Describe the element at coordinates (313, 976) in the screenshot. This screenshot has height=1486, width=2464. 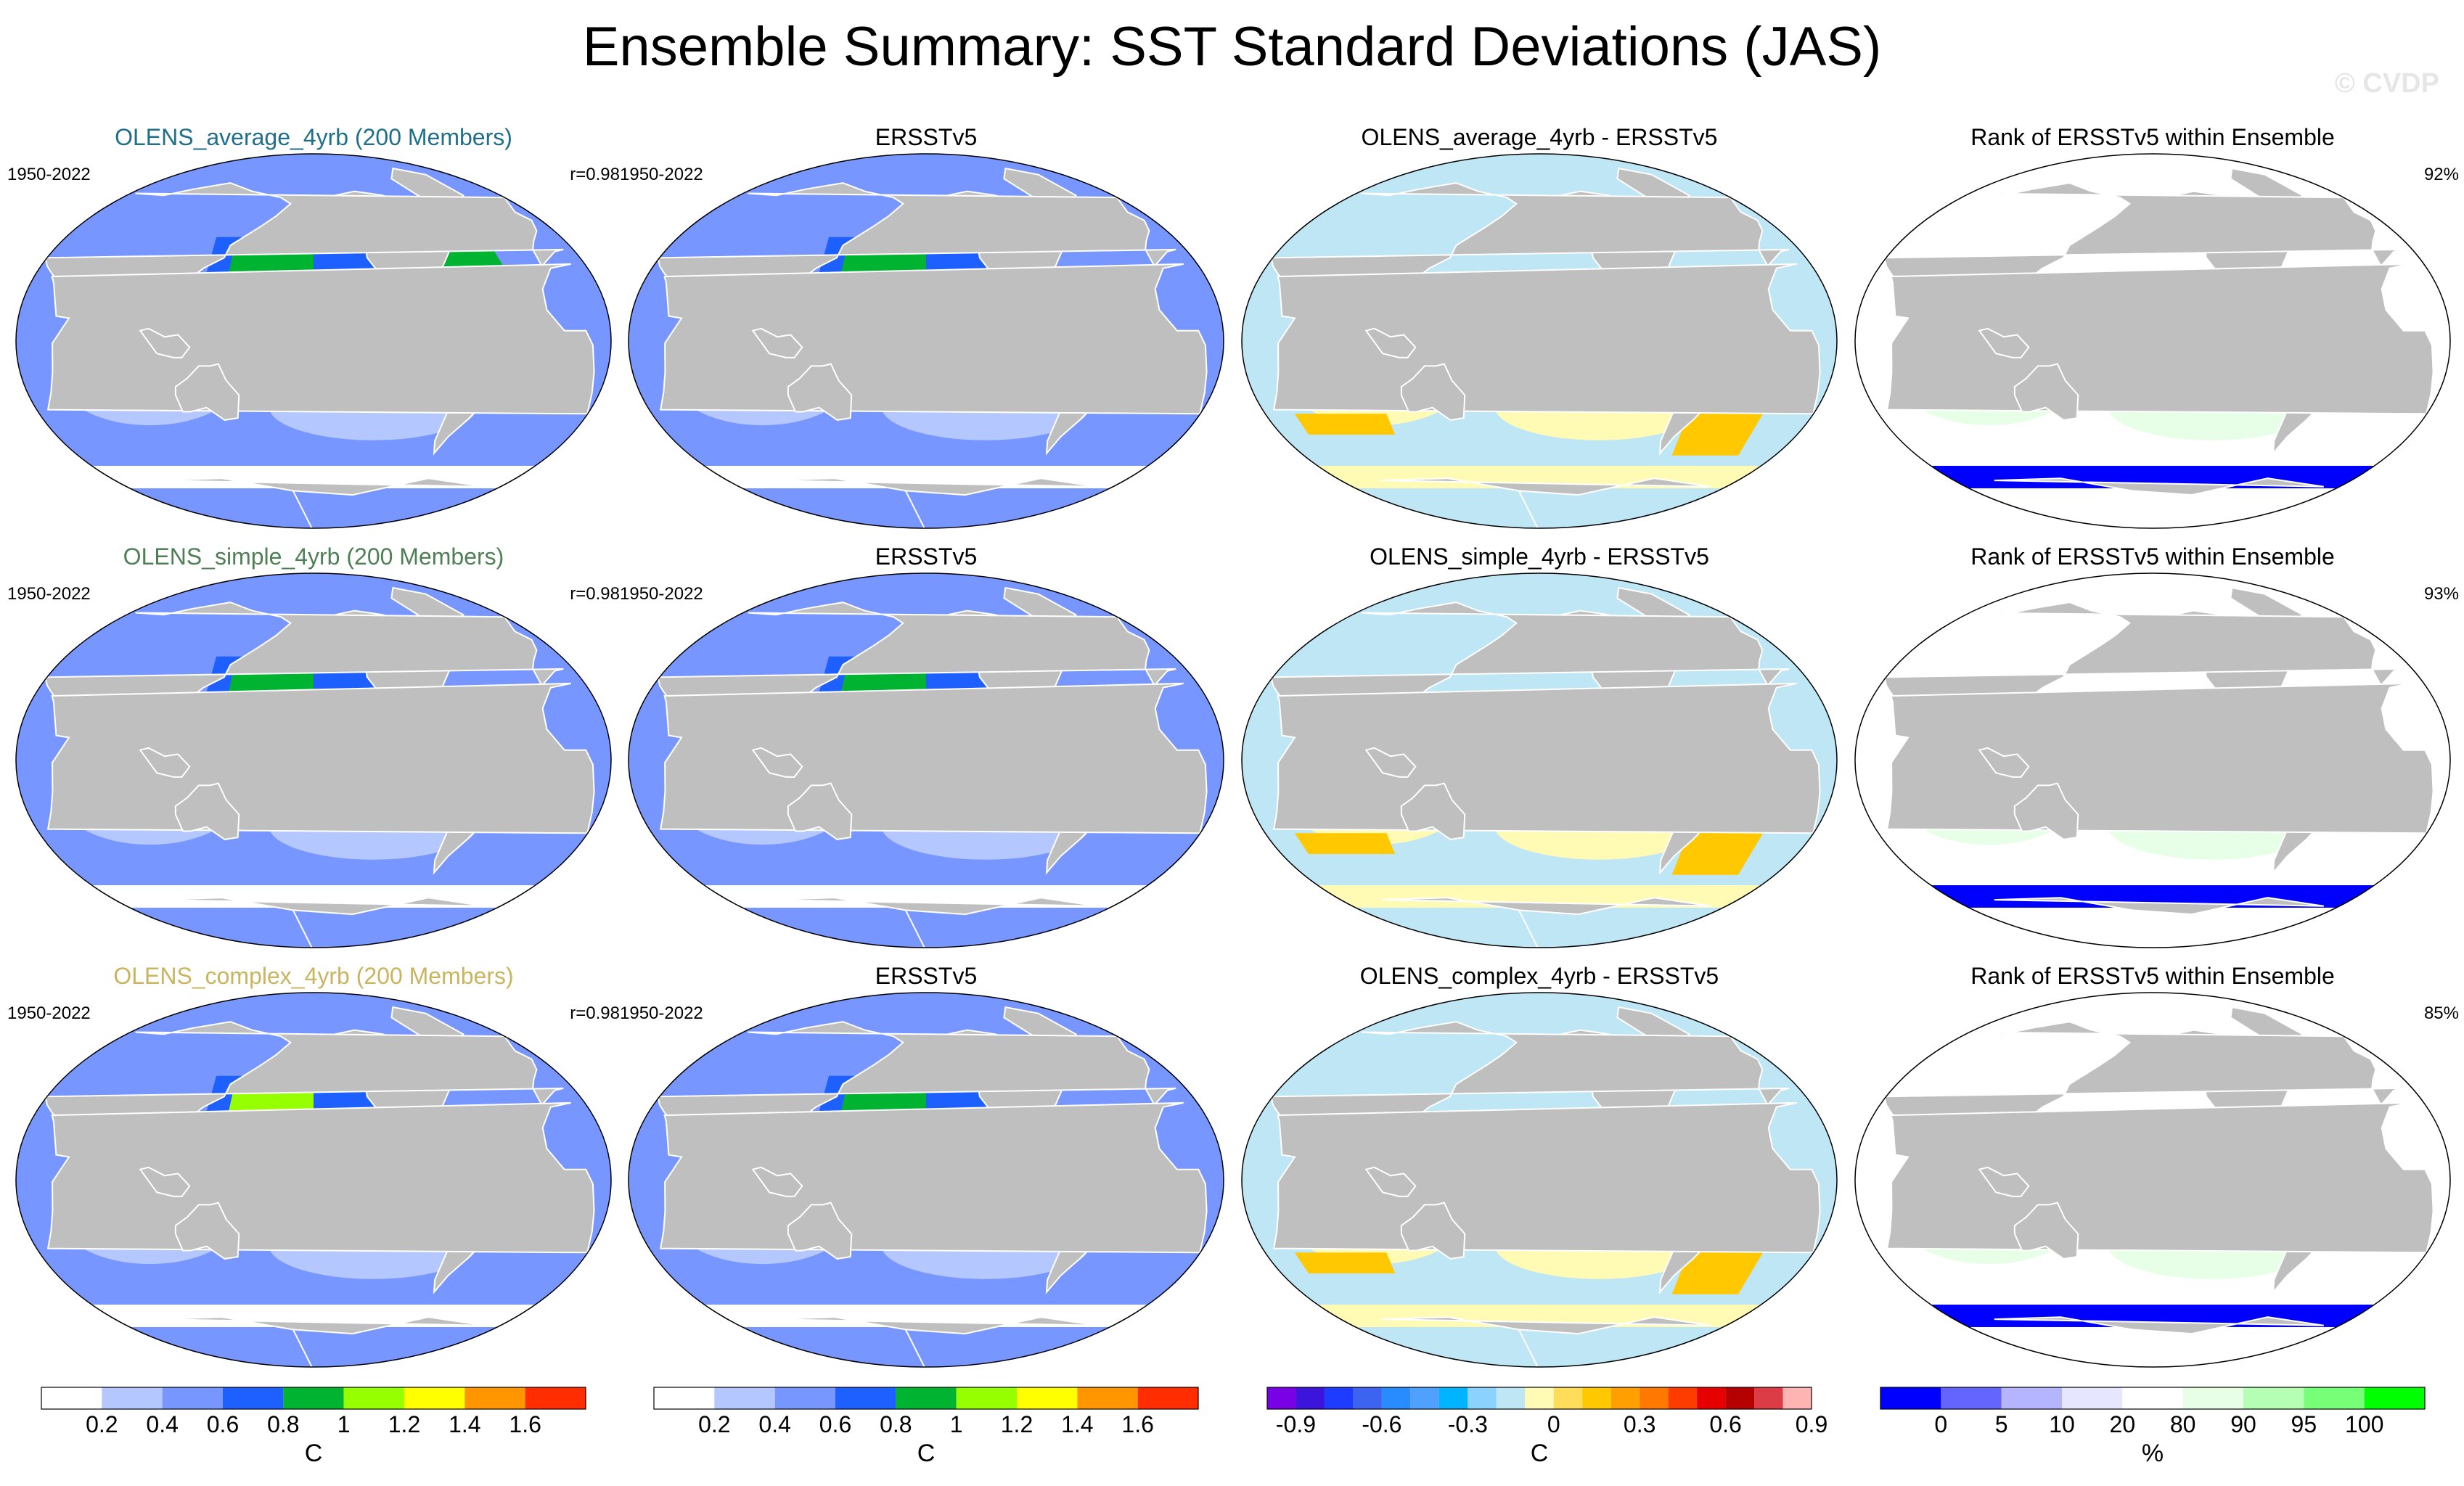
I see `panel-title: OLENS_complex_4yrb (200 Members)` at that location.